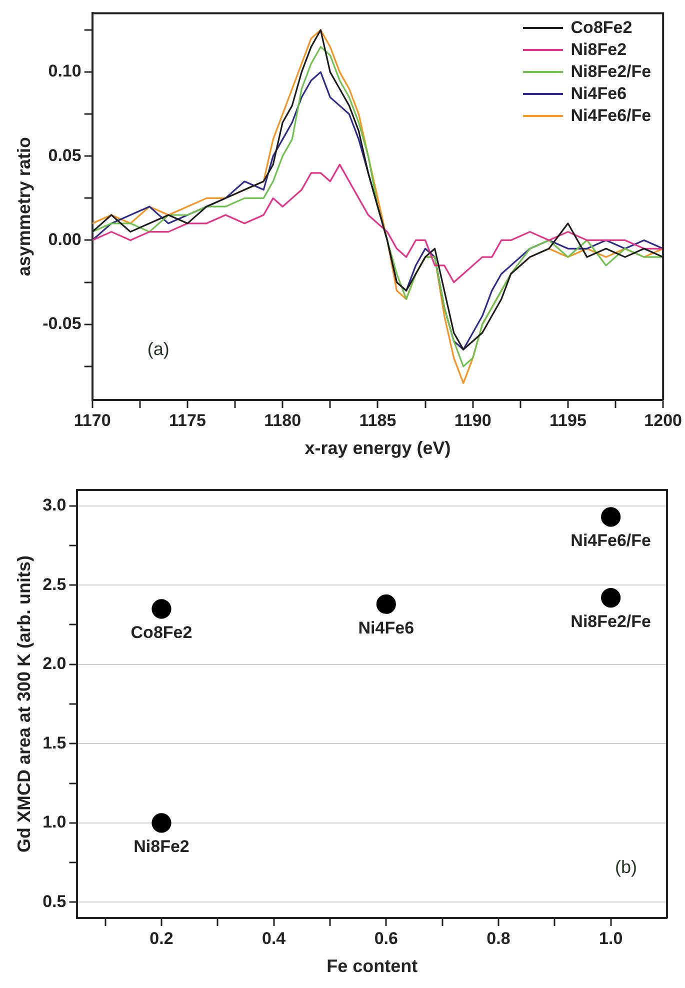  Describe the element at coordinates (498, 938) in the screenshot. I see `x-tick-label: 0.8` at that location.